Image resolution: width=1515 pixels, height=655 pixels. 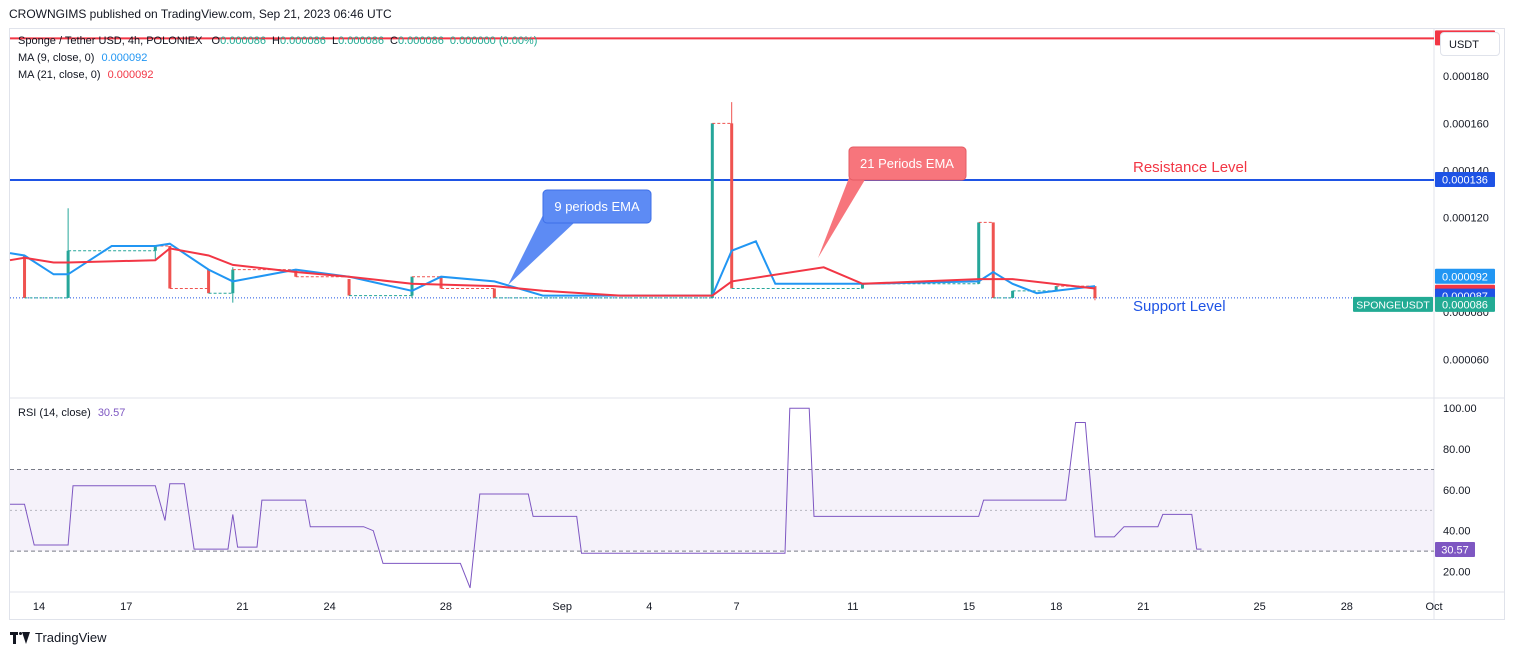 What do you see at coordinates (1457, 573) in the screenshot?
I see `rsi-tick-label: 20.00` at bounding box center [1457, 573].